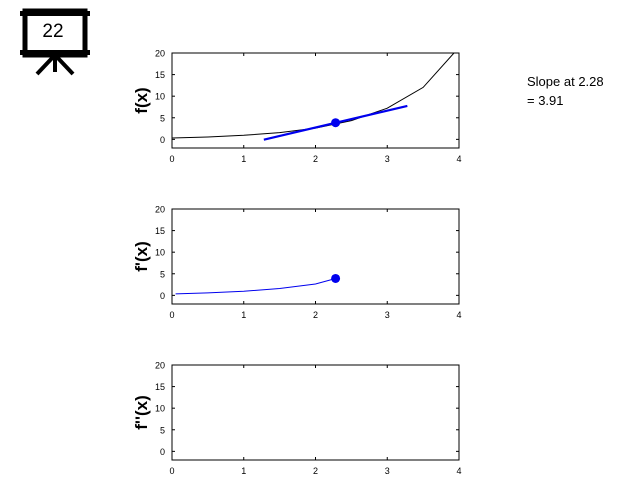 The height and width of the screenshot is (482, 636). I want to click on slide-number: 22, so click(53, 31).